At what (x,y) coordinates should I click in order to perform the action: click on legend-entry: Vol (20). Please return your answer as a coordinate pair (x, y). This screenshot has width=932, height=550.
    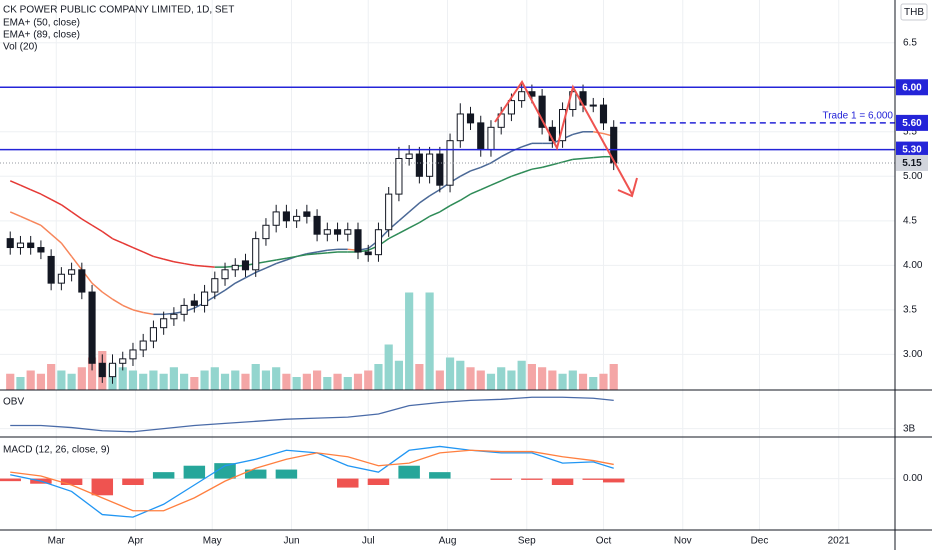
    Looking at the image, I should click on (20, 47).